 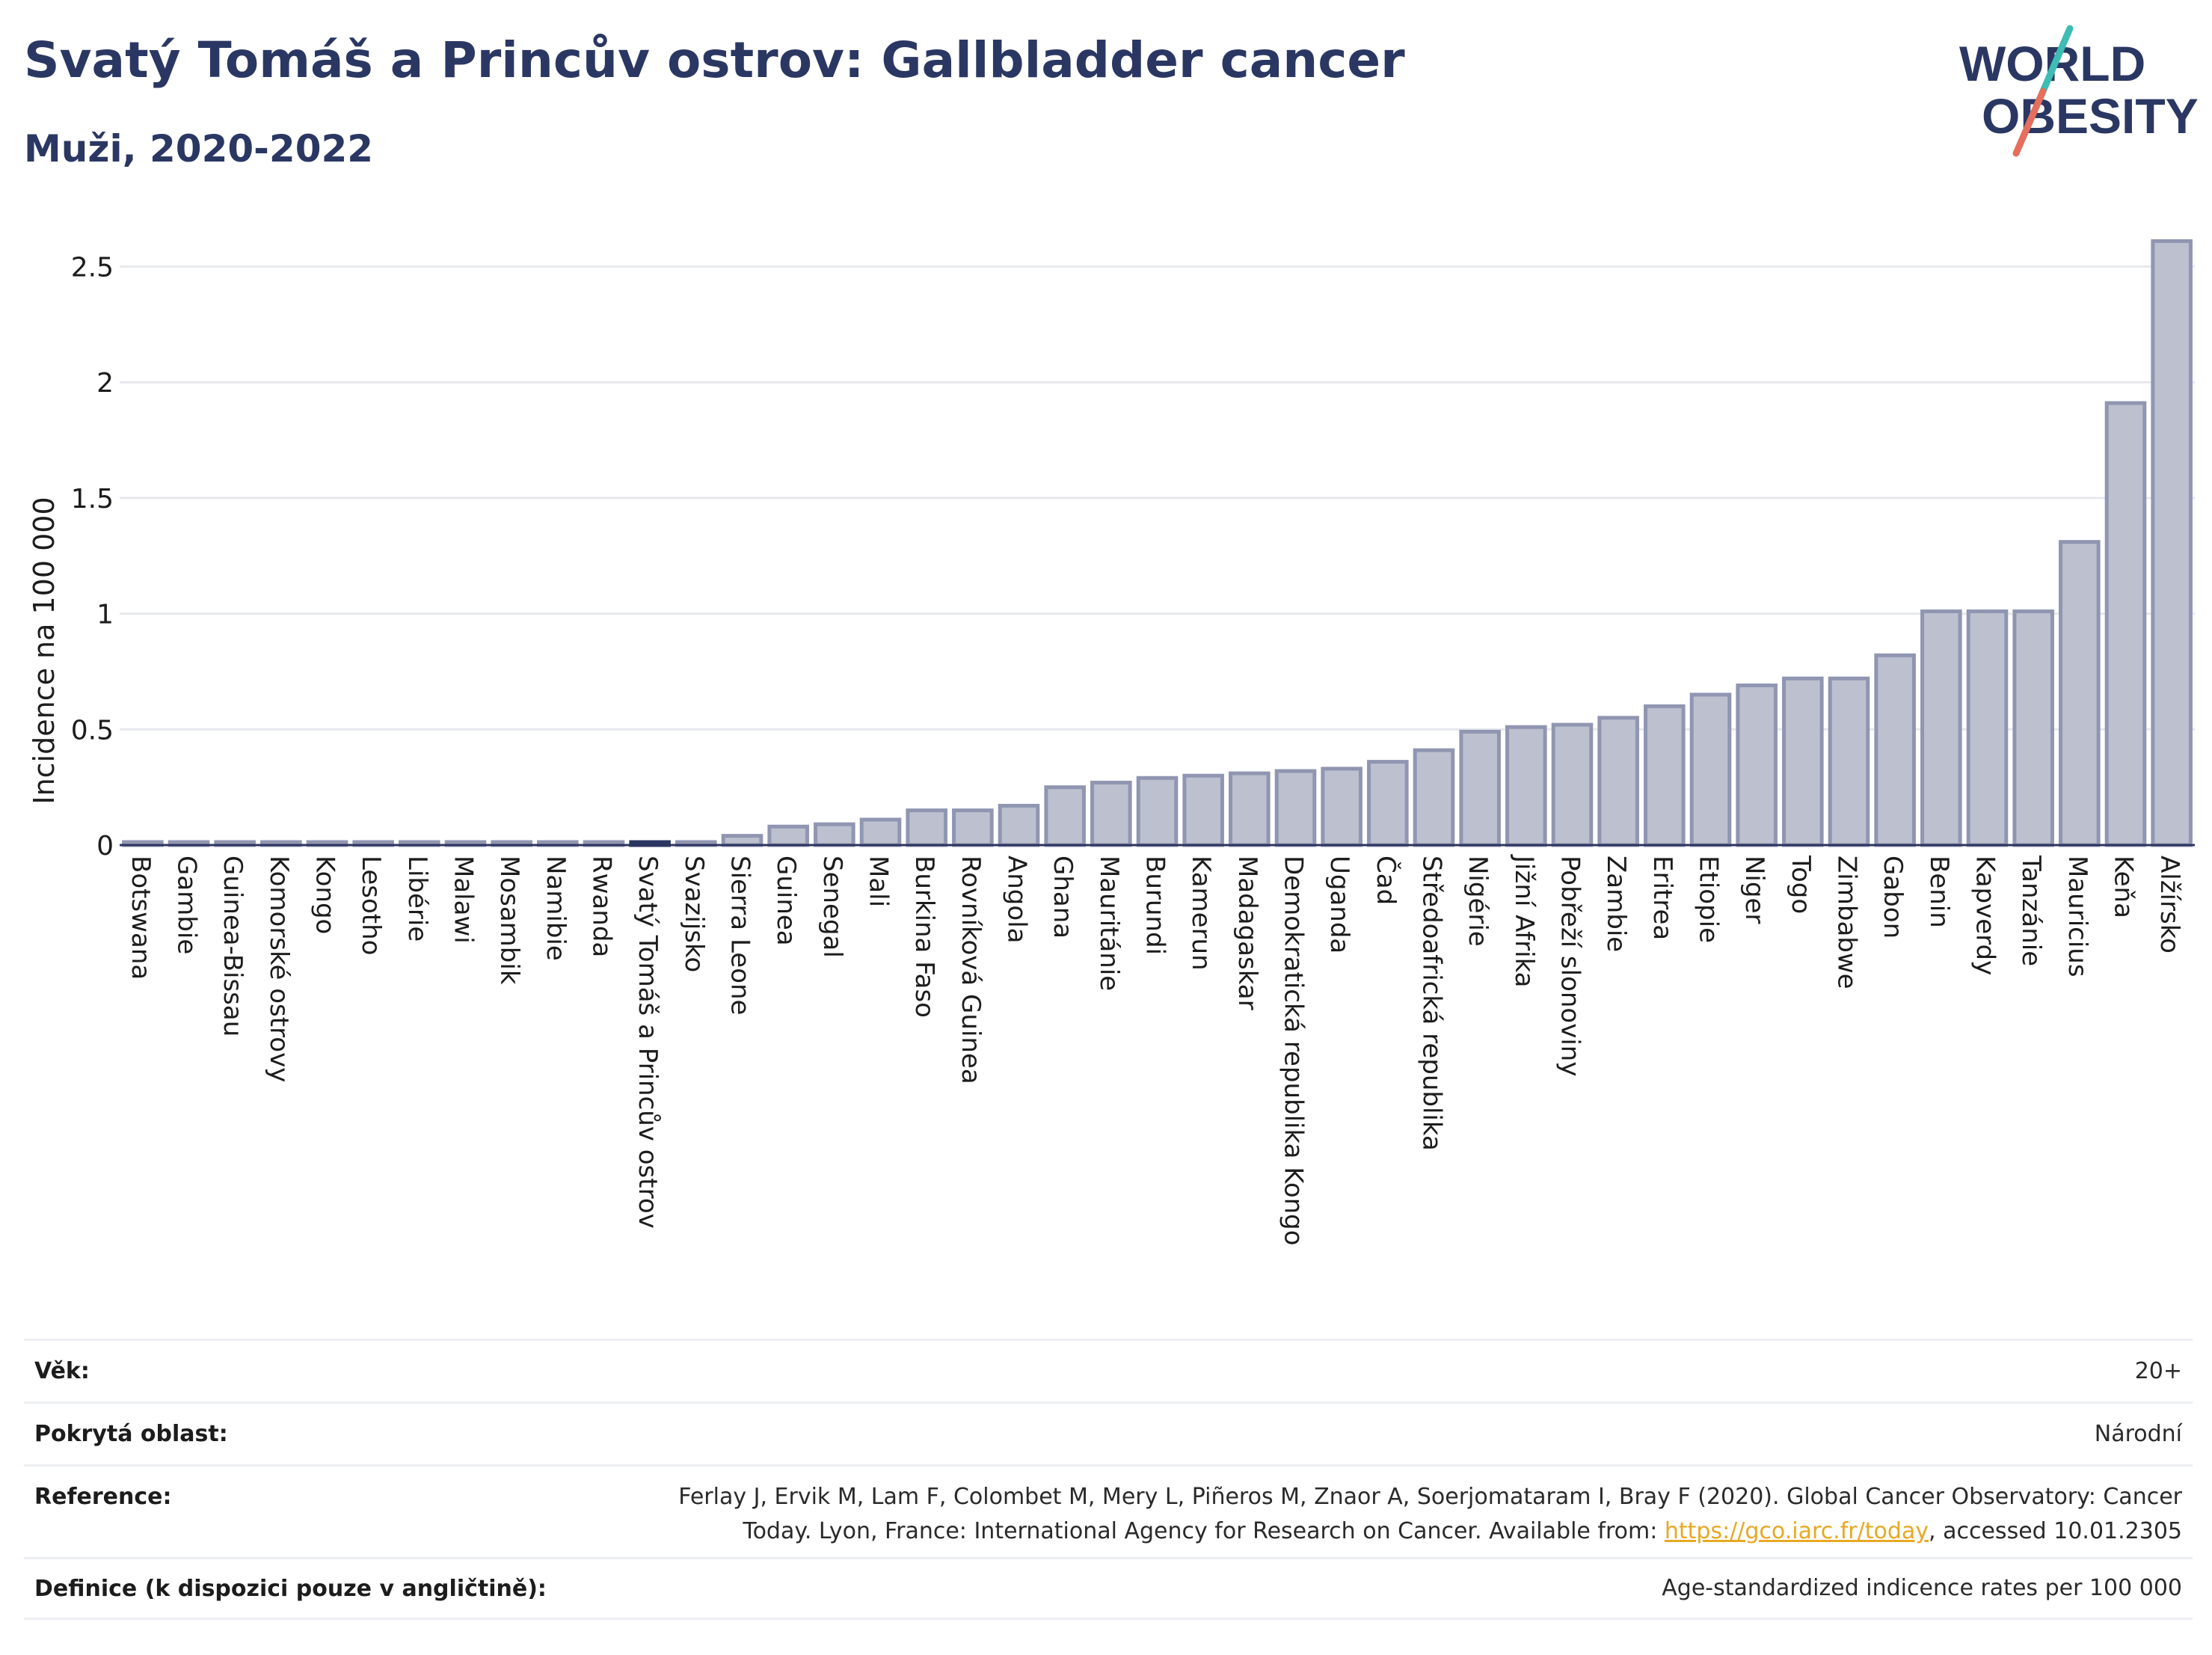 What do you see at coordinates (1017, 899) in the screenshot?
I see `x-tick-label: Angola` at bounding box center [1017, 899].